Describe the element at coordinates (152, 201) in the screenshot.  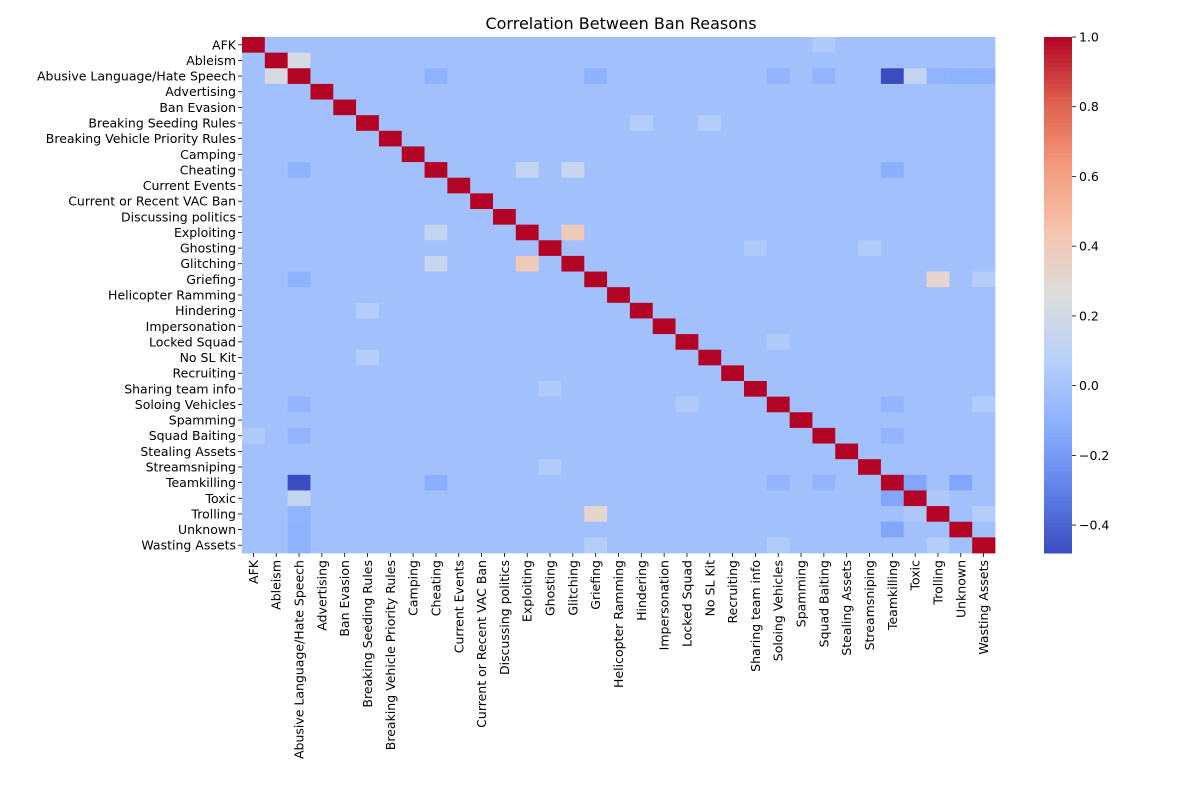
I see `y-tick-label: Current or Recent VAC Ban` at that location.